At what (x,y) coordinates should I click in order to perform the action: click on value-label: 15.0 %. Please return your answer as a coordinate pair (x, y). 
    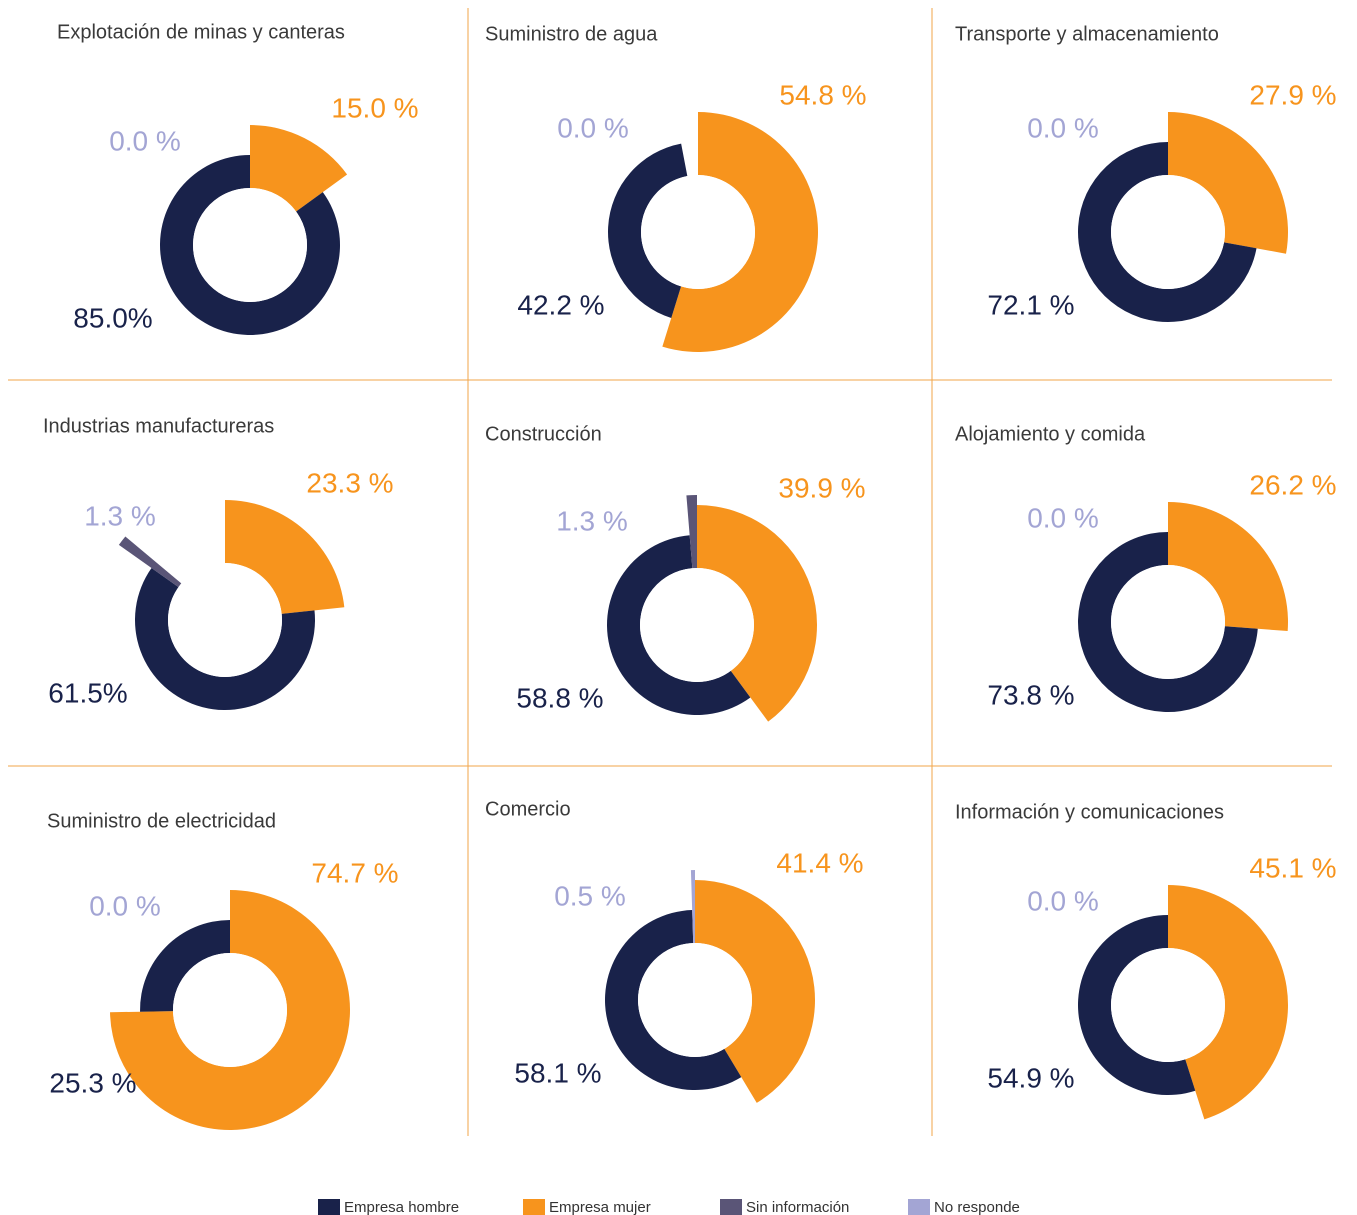
    Looking at the image, I should click on (374, 107).